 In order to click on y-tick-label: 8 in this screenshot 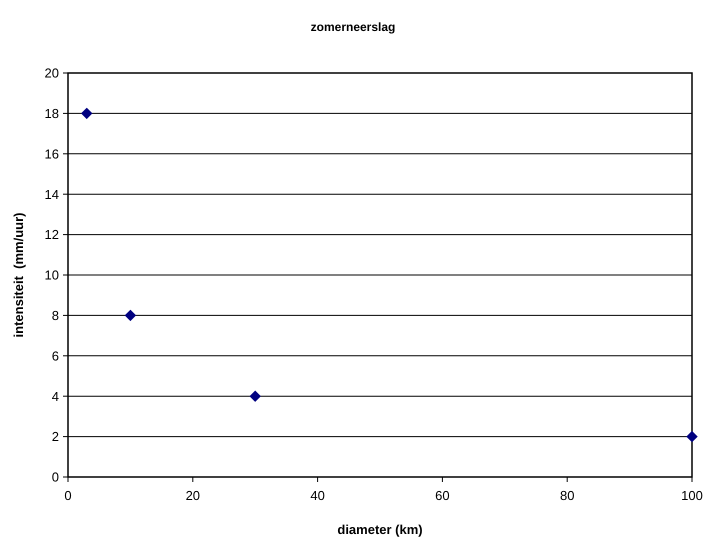, I will do `click(55, 315)`.